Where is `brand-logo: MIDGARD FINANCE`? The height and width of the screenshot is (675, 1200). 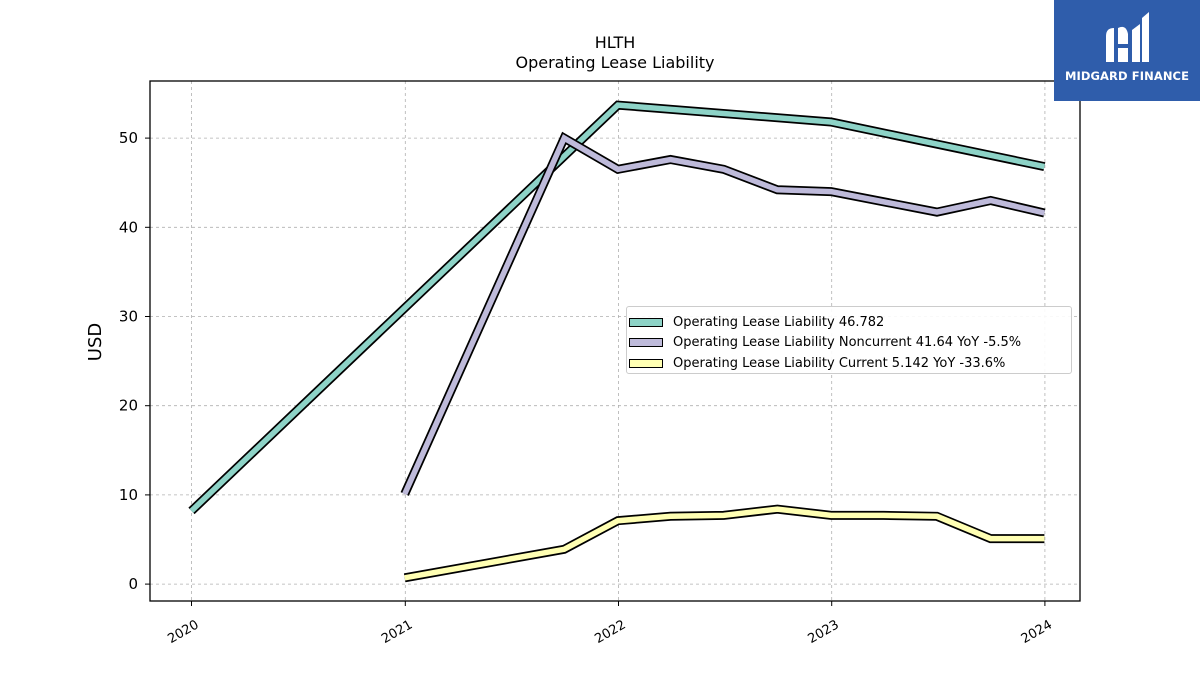
brand-logo: MIDGARD FINANCE is located at coordinates (1127, 50).